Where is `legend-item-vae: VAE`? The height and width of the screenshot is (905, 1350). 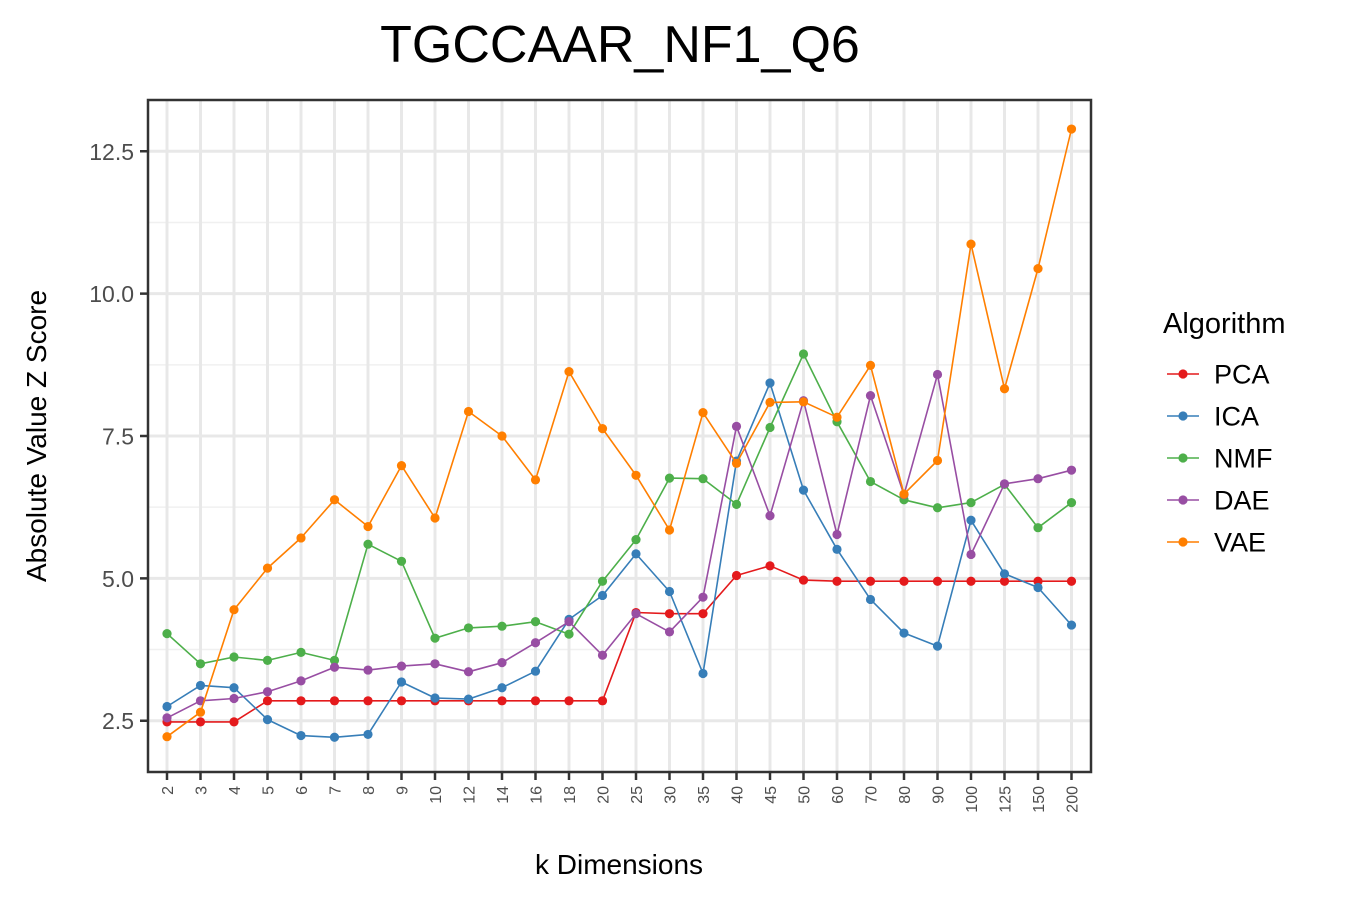 legend-item-vae: VAE is located at coordinates (1216, 543).